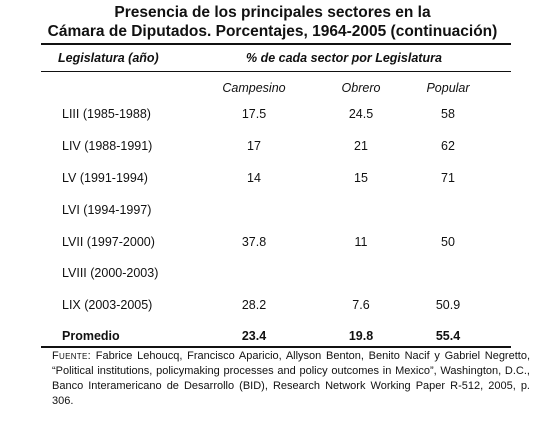  Describe the element at coordinates (254, 146) in the screenshot. I see `cell-campesino: 17` at that location.